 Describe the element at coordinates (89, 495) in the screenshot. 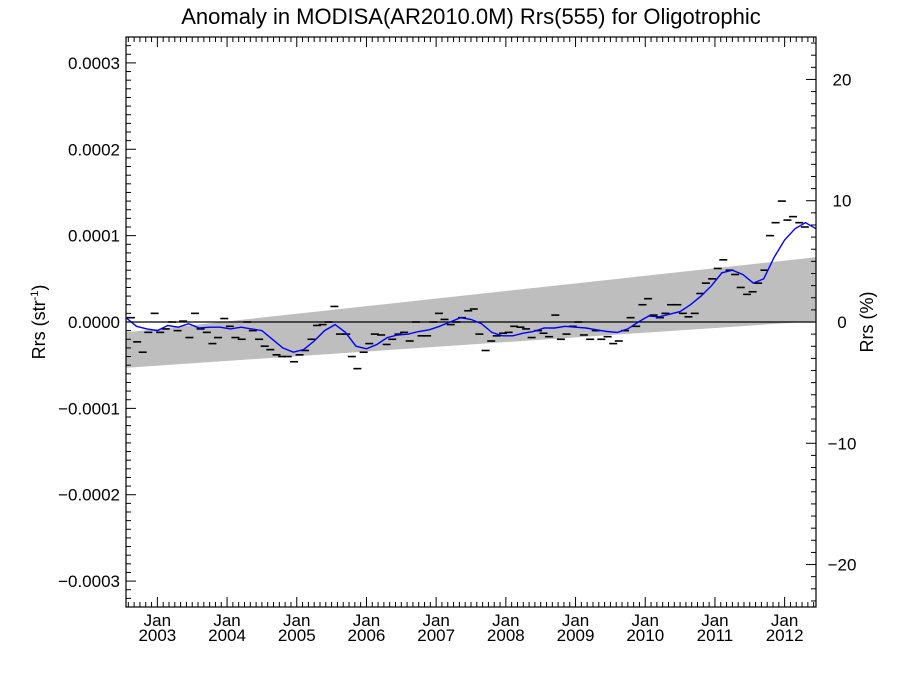

I see `y-tick-label: −0.0002` at that location.